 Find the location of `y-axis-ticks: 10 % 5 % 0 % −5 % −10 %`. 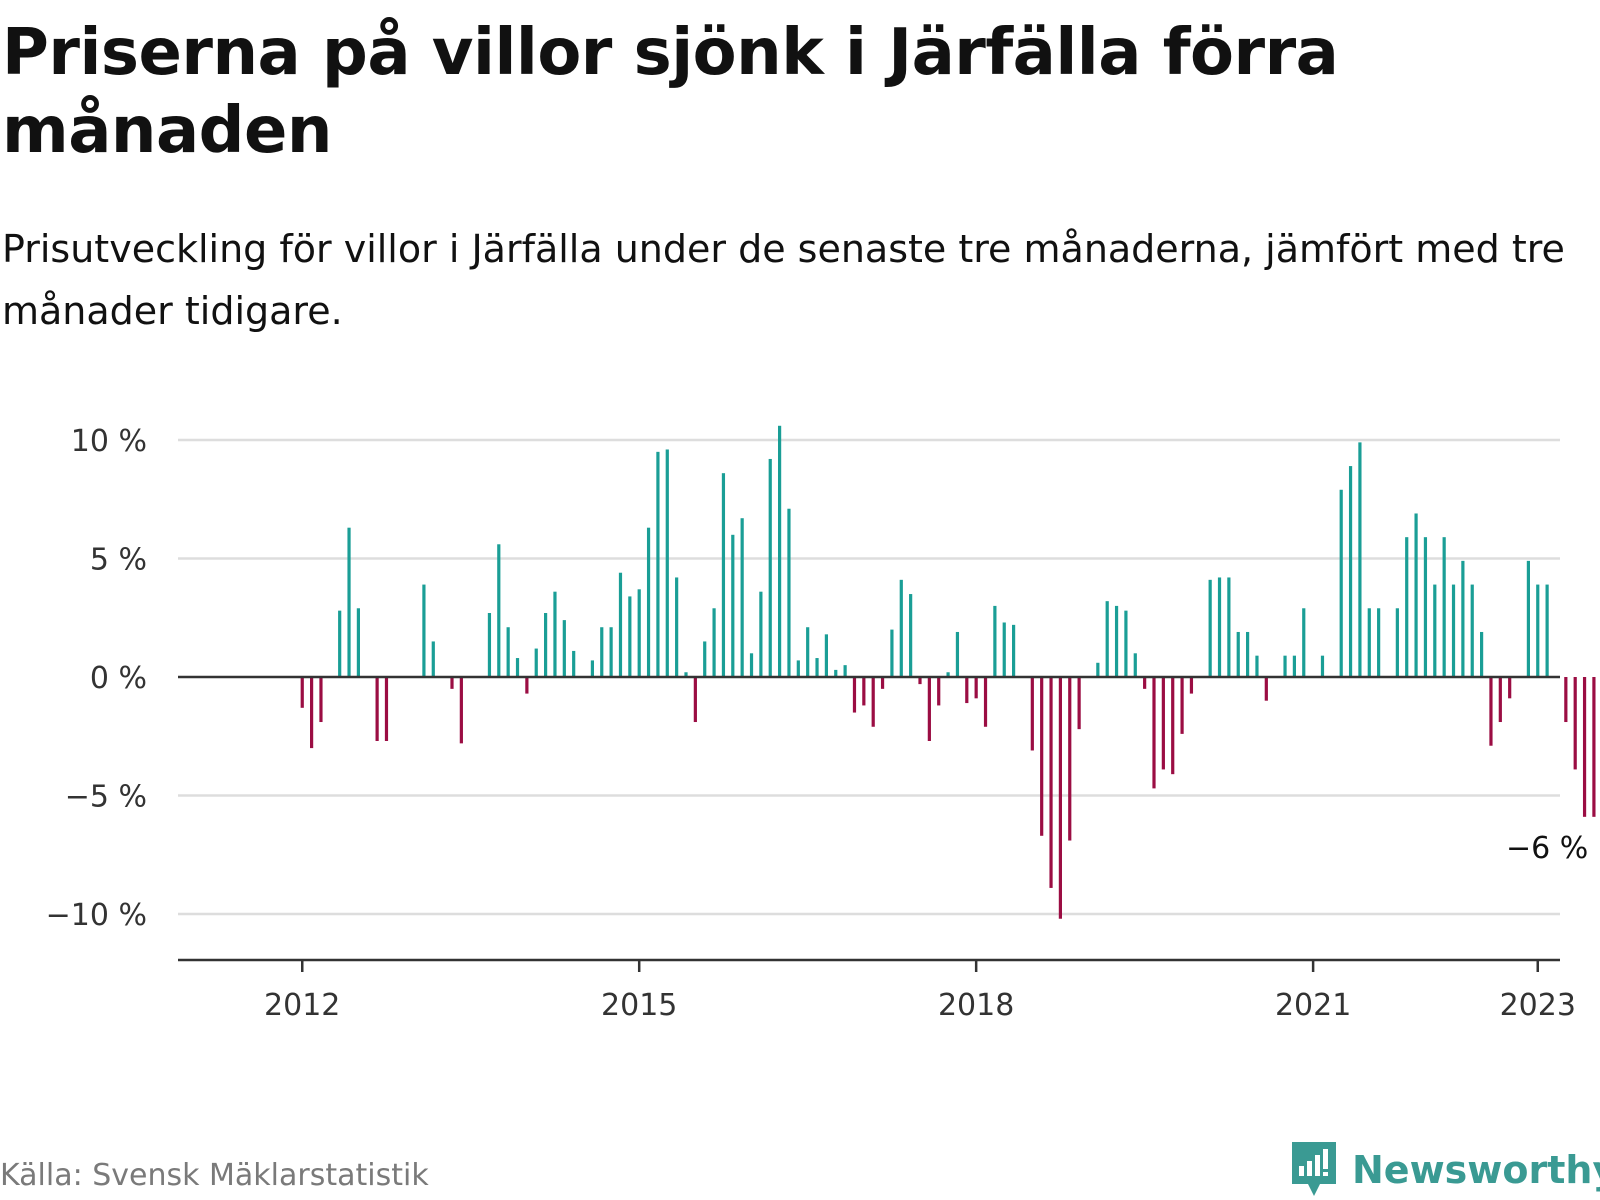

y-axis-ticks: 10 % 5 % 0 % −5 % −10 % is located at coordinates (96, 678).